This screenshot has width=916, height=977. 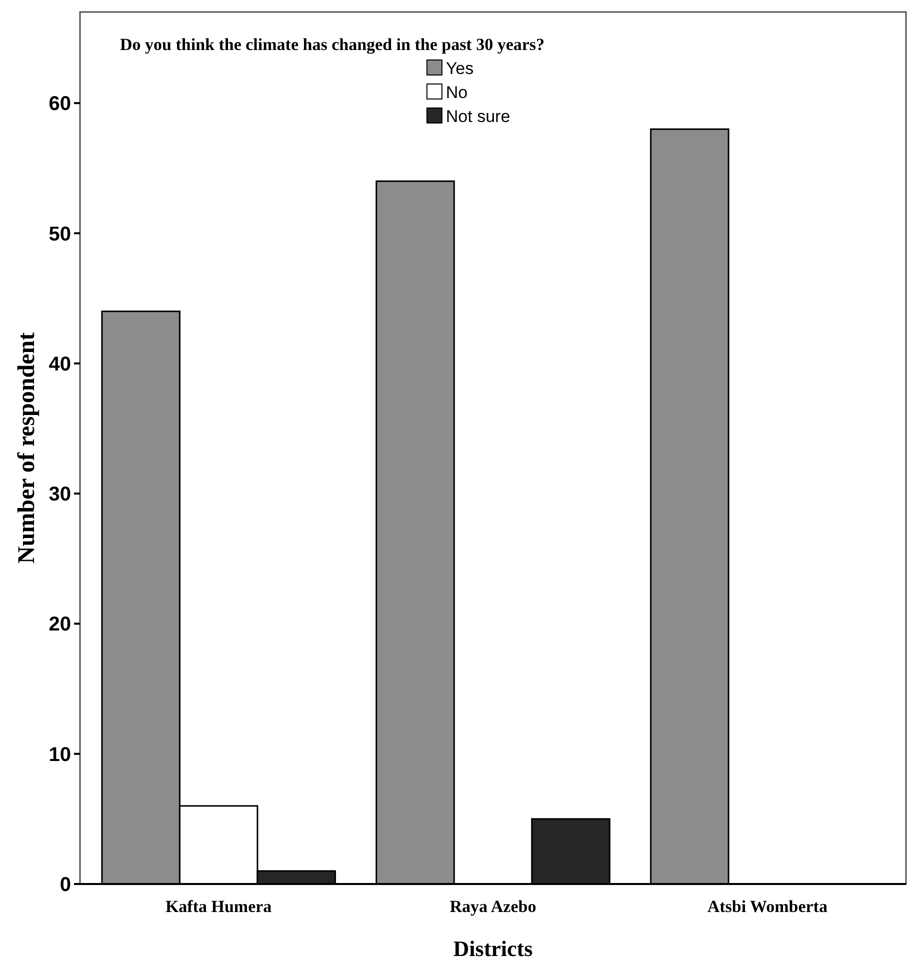 I want to click on y-tick-label: 60, so click(x=59, y=104).